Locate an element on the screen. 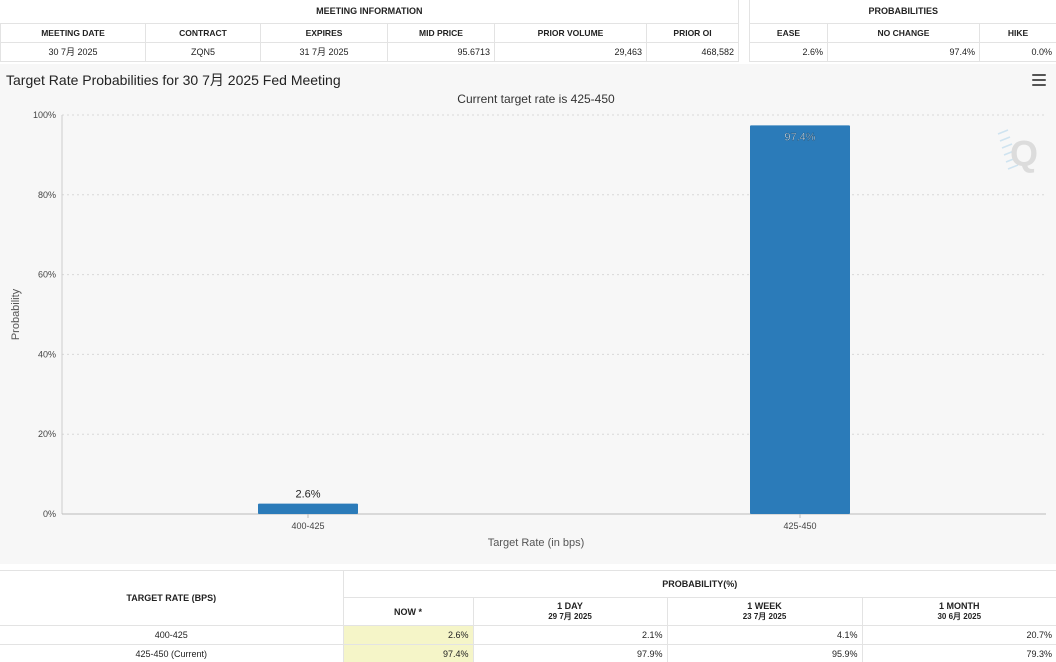 The width and height of the screenshot is (1056, 662). prior-volume-header: PRIOR VOLUME is located at coordinates (570, 32).